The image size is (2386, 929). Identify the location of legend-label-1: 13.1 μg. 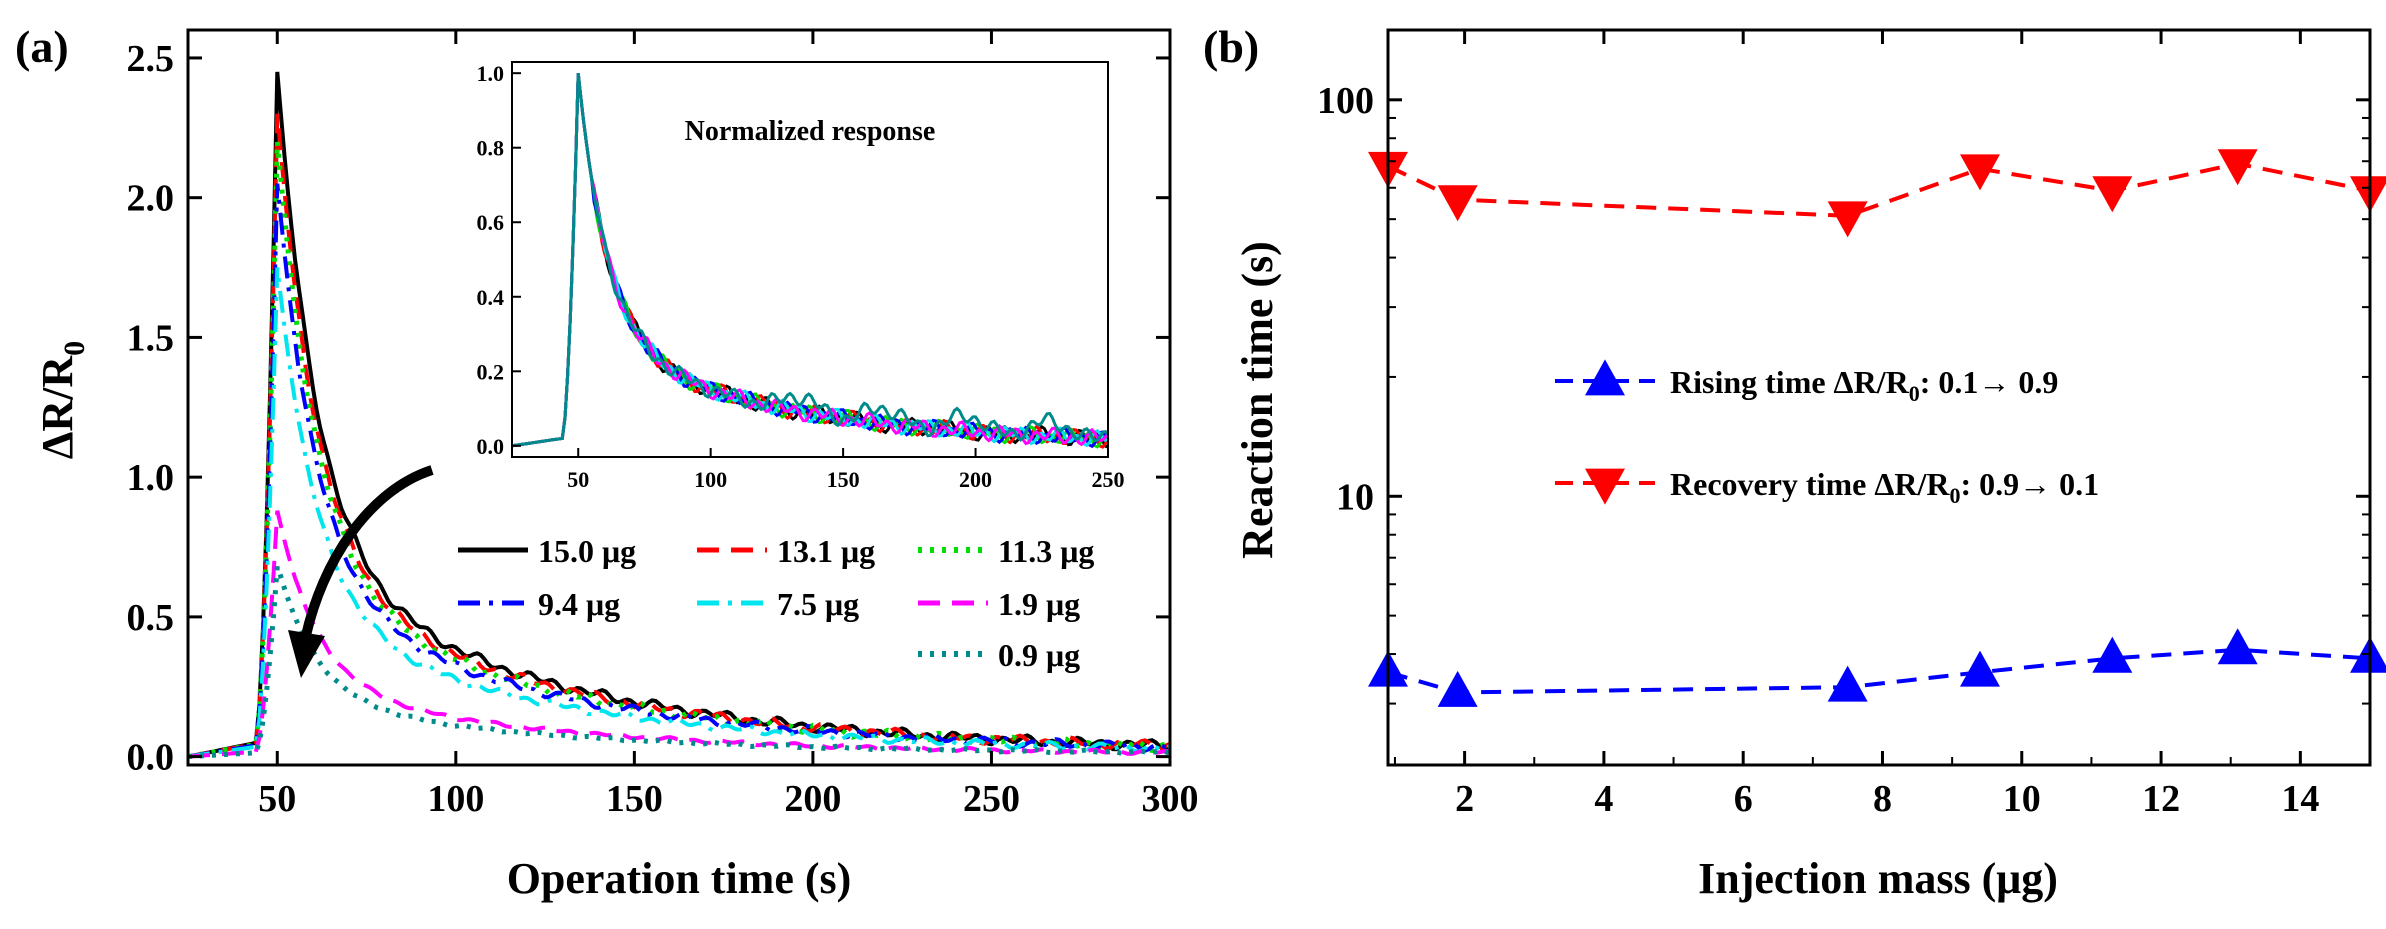
(826, 551).